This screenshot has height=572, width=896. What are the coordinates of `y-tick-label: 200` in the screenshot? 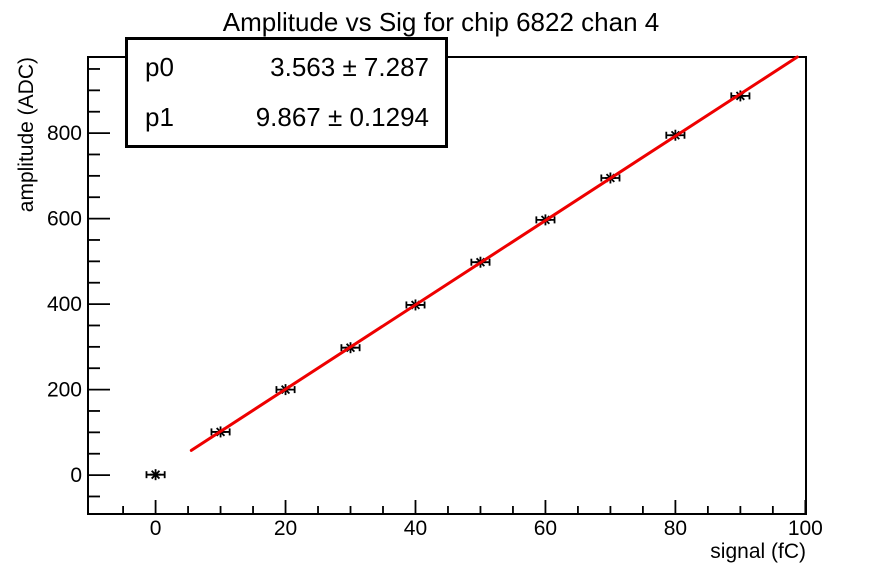 It's located at (64, 390).